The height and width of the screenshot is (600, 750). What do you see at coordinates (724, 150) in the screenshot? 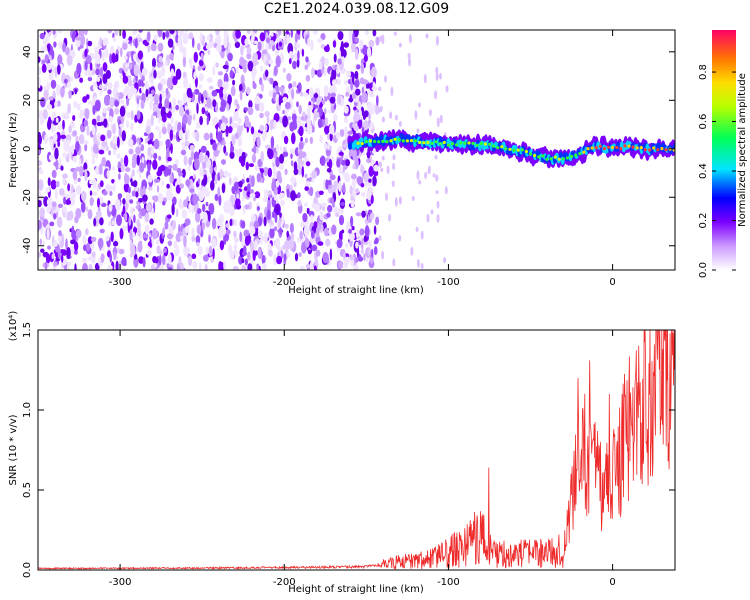
I see `colorbar-gradient` at bounding box center [724, 150].